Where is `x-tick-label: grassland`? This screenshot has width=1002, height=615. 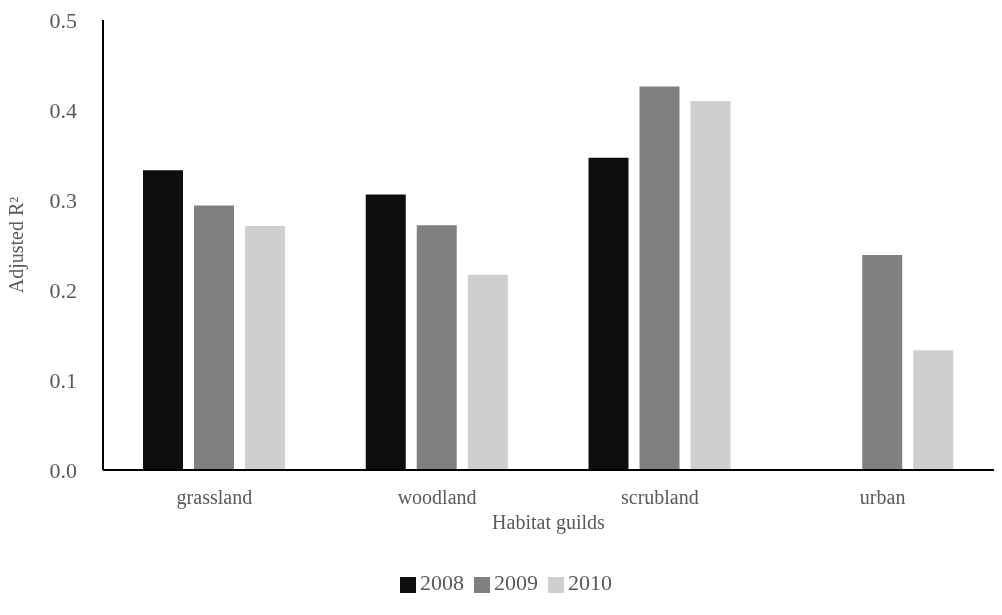
x-tick-label: grassland is located at coordinates (214, 498).